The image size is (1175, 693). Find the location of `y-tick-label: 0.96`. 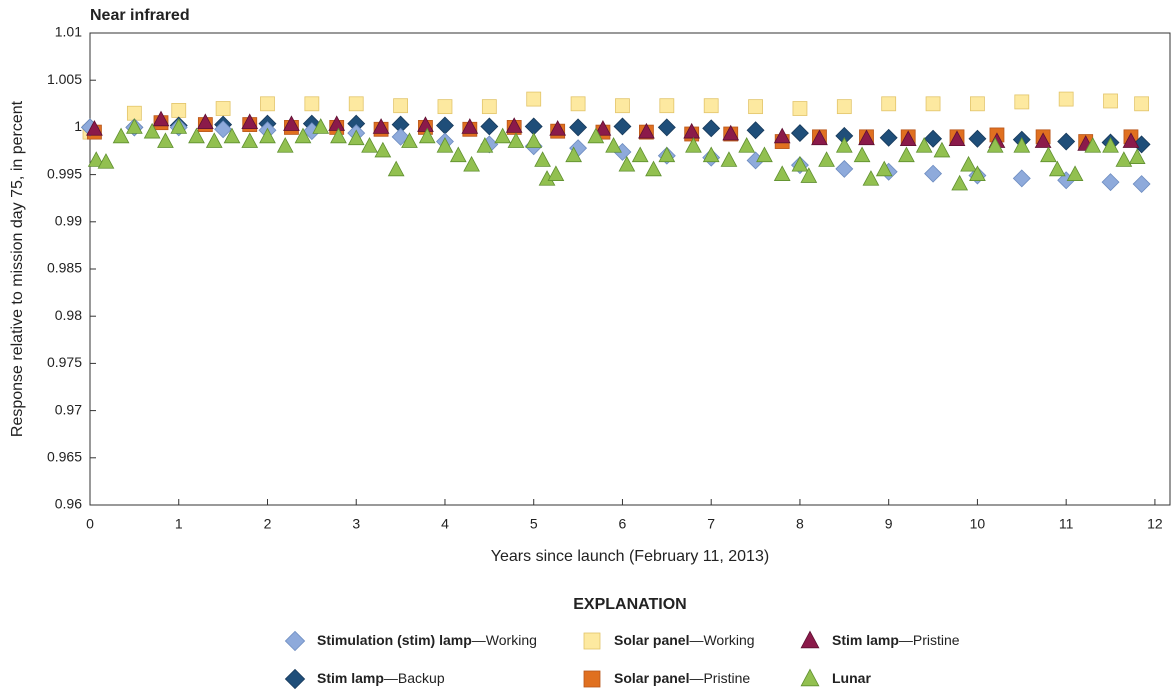

y-tick-label: 0.96 is located at coordinates (68, 504).